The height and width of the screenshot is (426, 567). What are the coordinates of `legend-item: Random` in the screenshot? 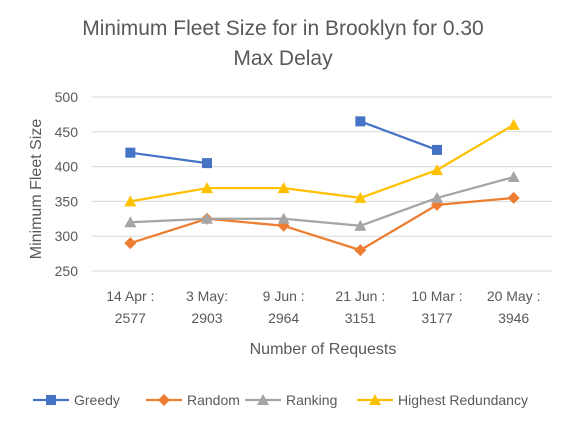 It's located at (193, 400).